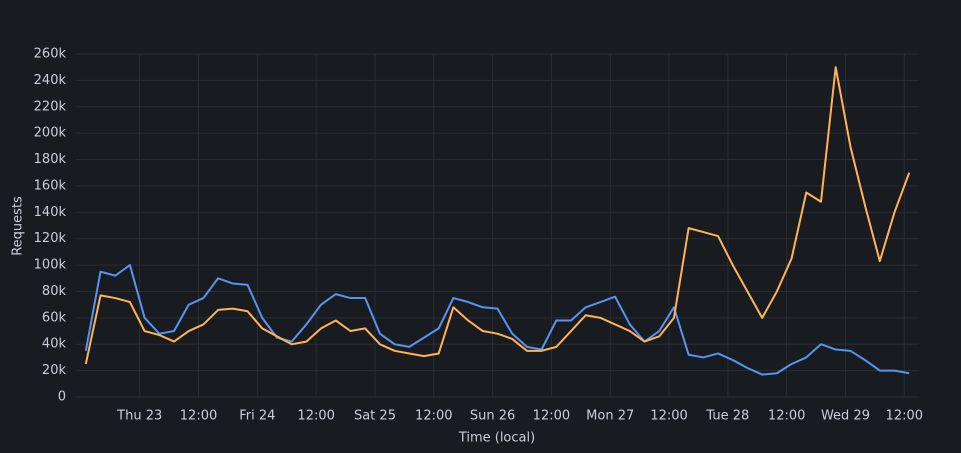 Image resolution: width=961 pixels, height=453 pixels. Describe the element at coordinates (50, 185) in the screenshot. I see `y-tick-label: 160k` at that location.